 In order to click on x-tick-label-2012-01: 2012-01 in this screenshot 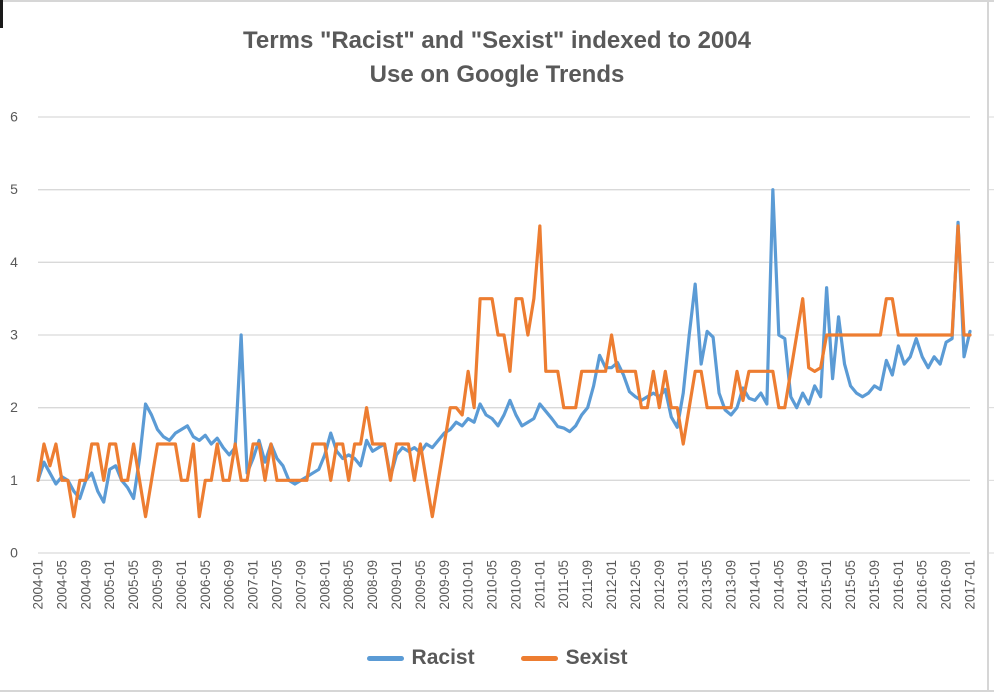, I will do `click(611, 585)`.